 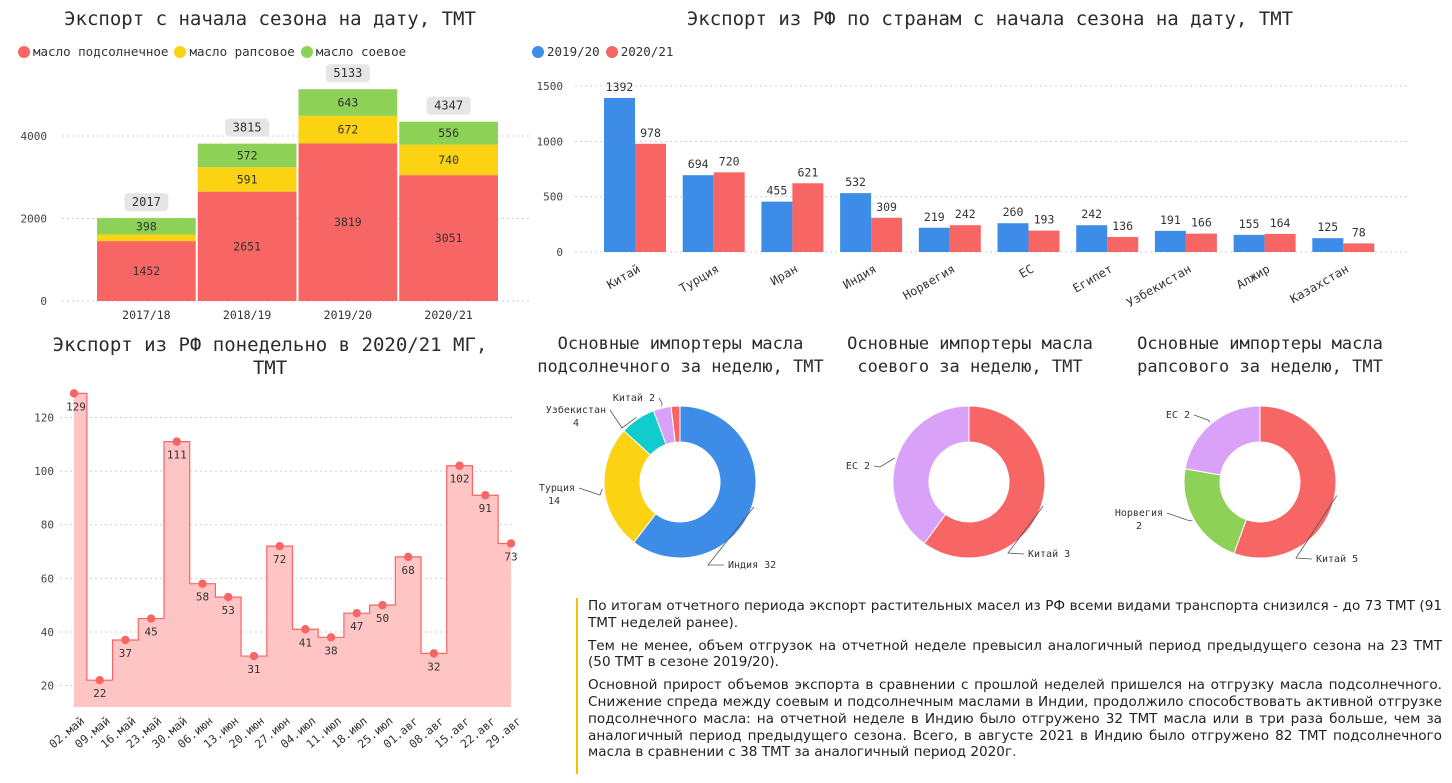 I want to click on bar-value-label: 242, so click(x=965, y=214).